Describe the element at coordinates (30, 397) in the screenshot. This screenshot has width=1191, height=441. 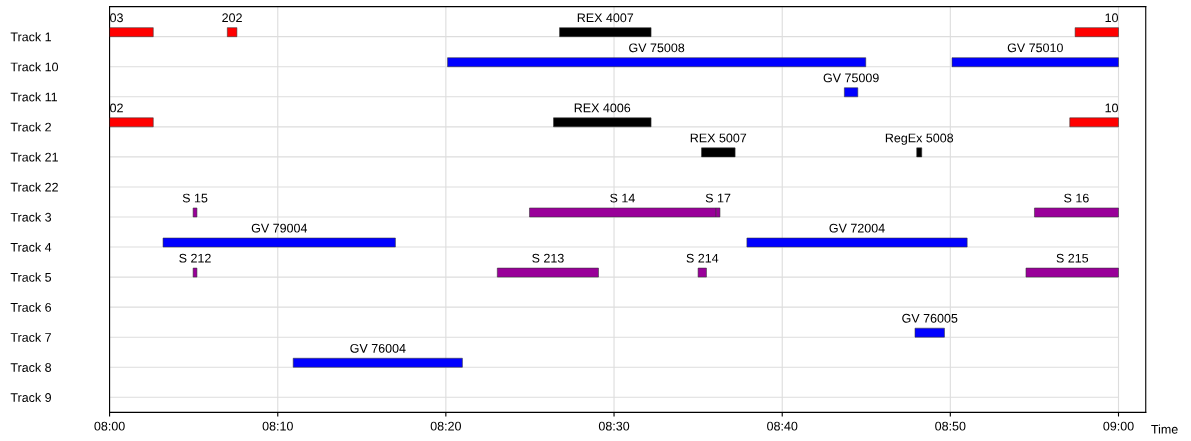
I see `y-tick-label: Track 9` at that location.